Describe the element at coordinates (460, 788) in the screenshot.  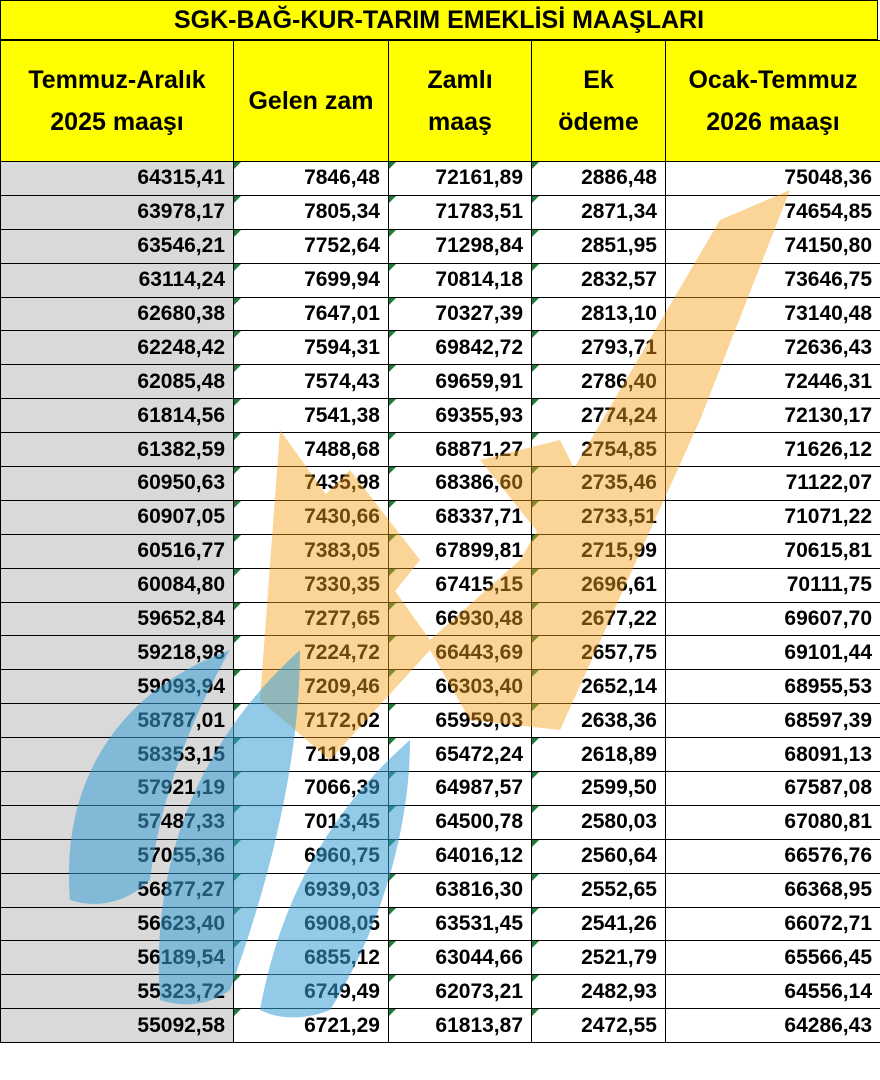
I see `table-cell: 64987,57` at that location.